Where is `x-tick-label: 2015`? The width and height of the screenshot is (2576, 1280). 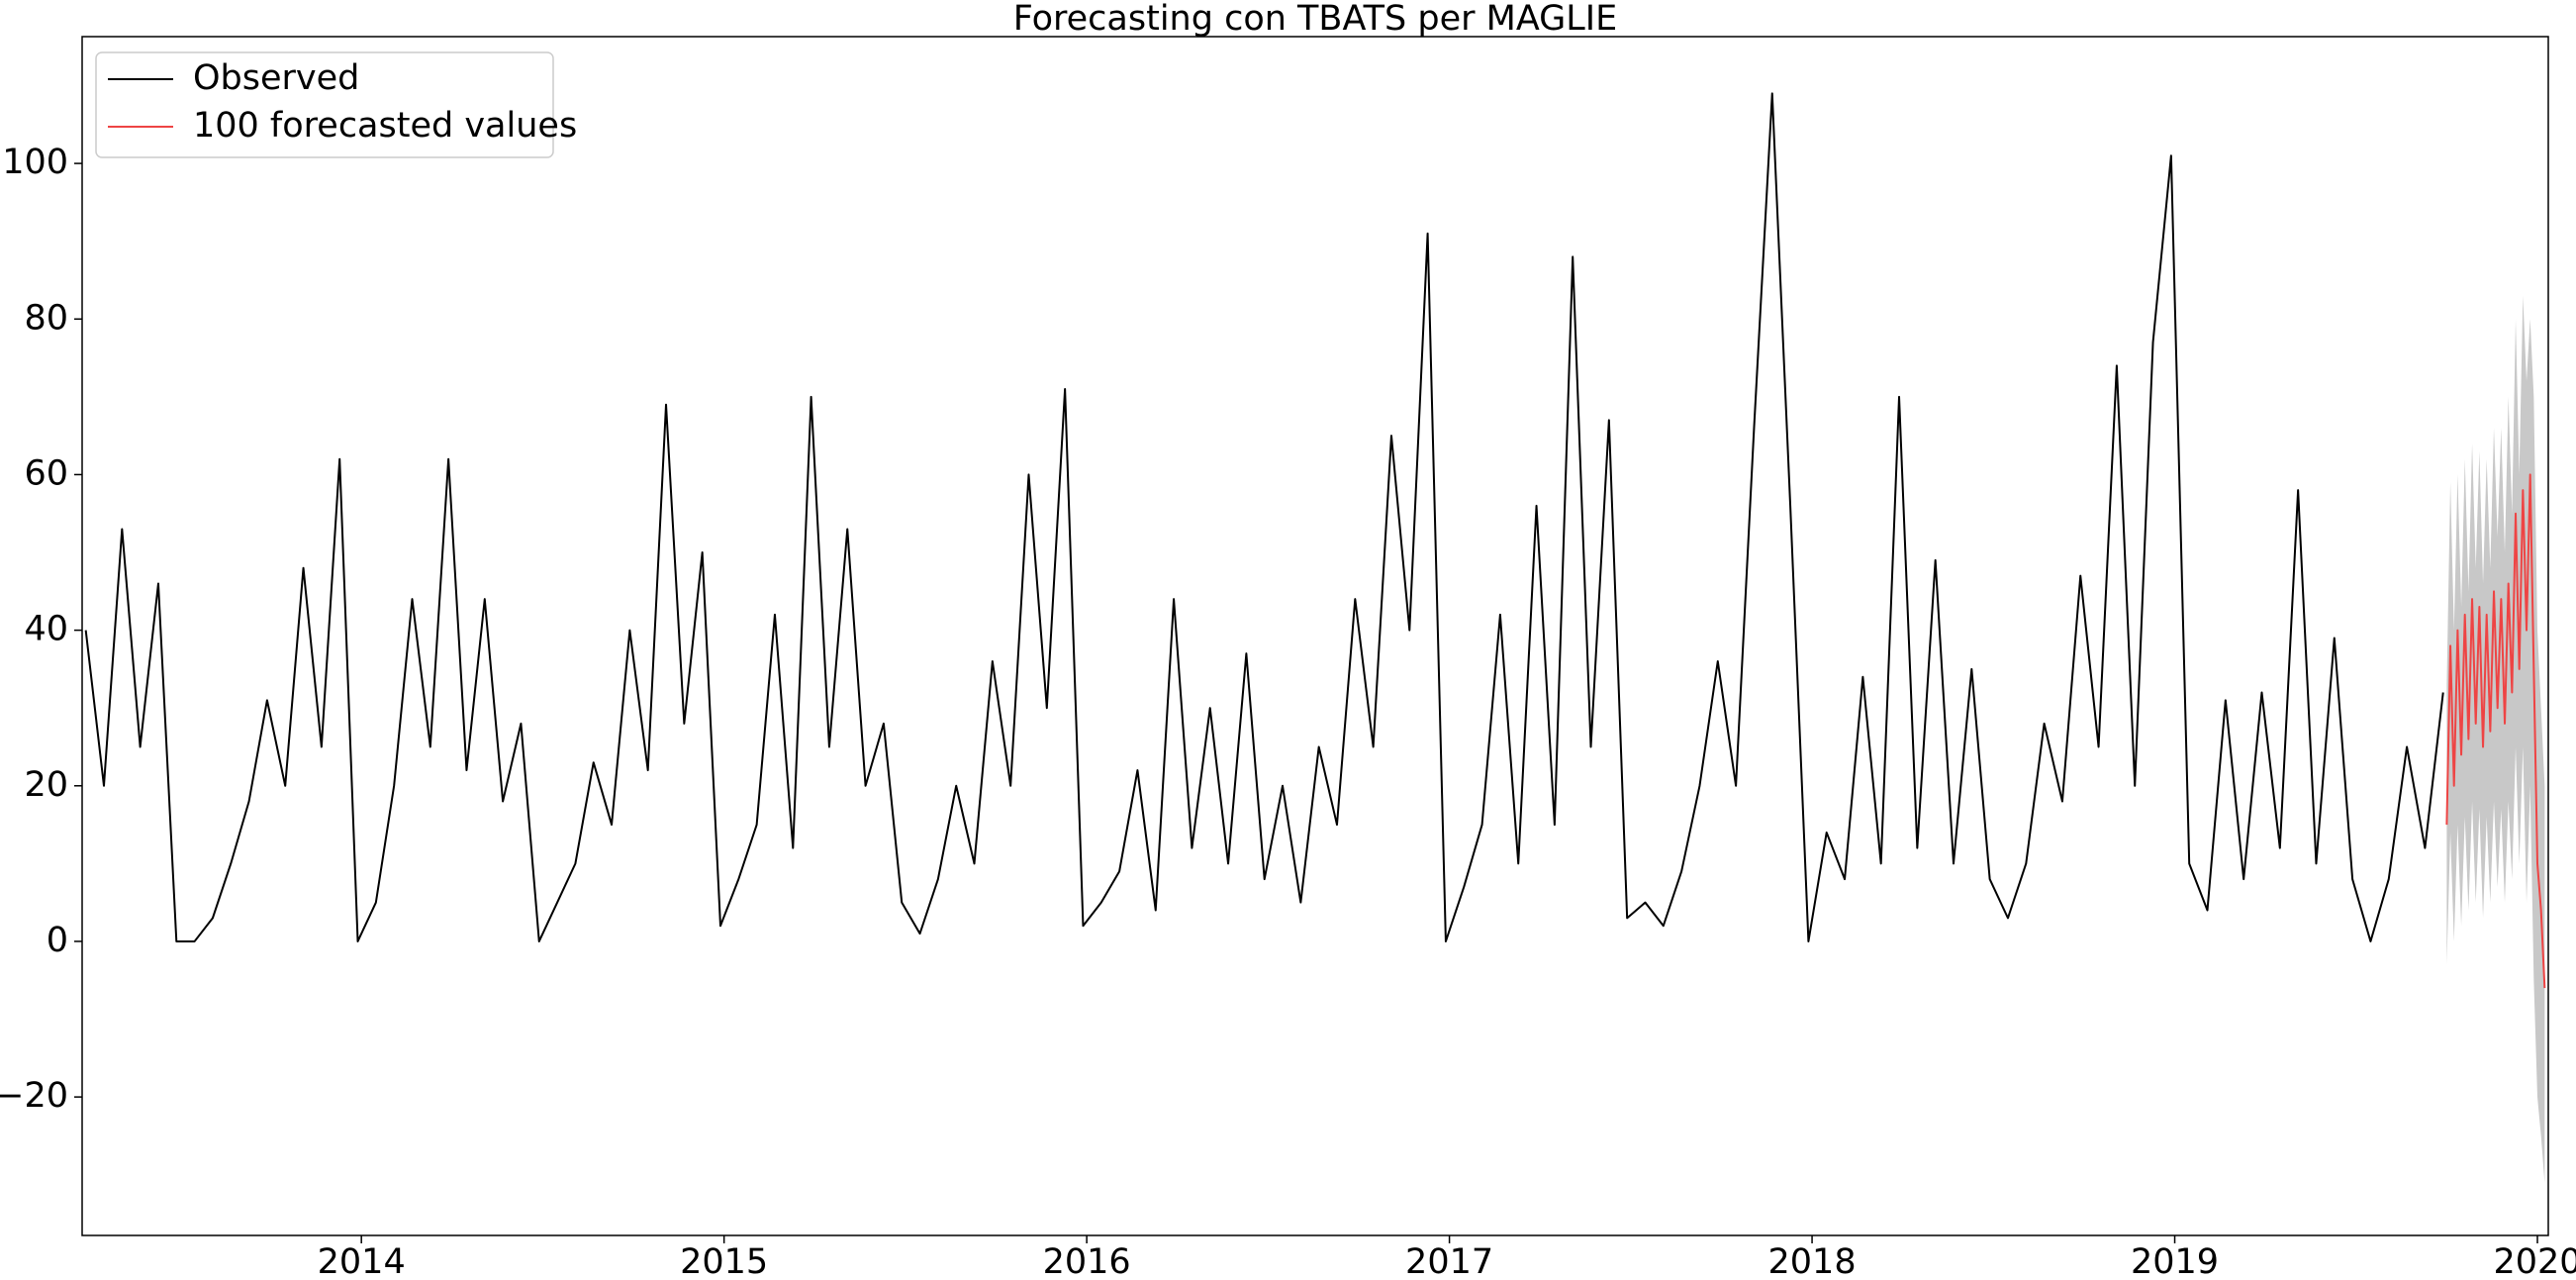 x-tick-label: 2015 is located at coordinates (724, 1261).